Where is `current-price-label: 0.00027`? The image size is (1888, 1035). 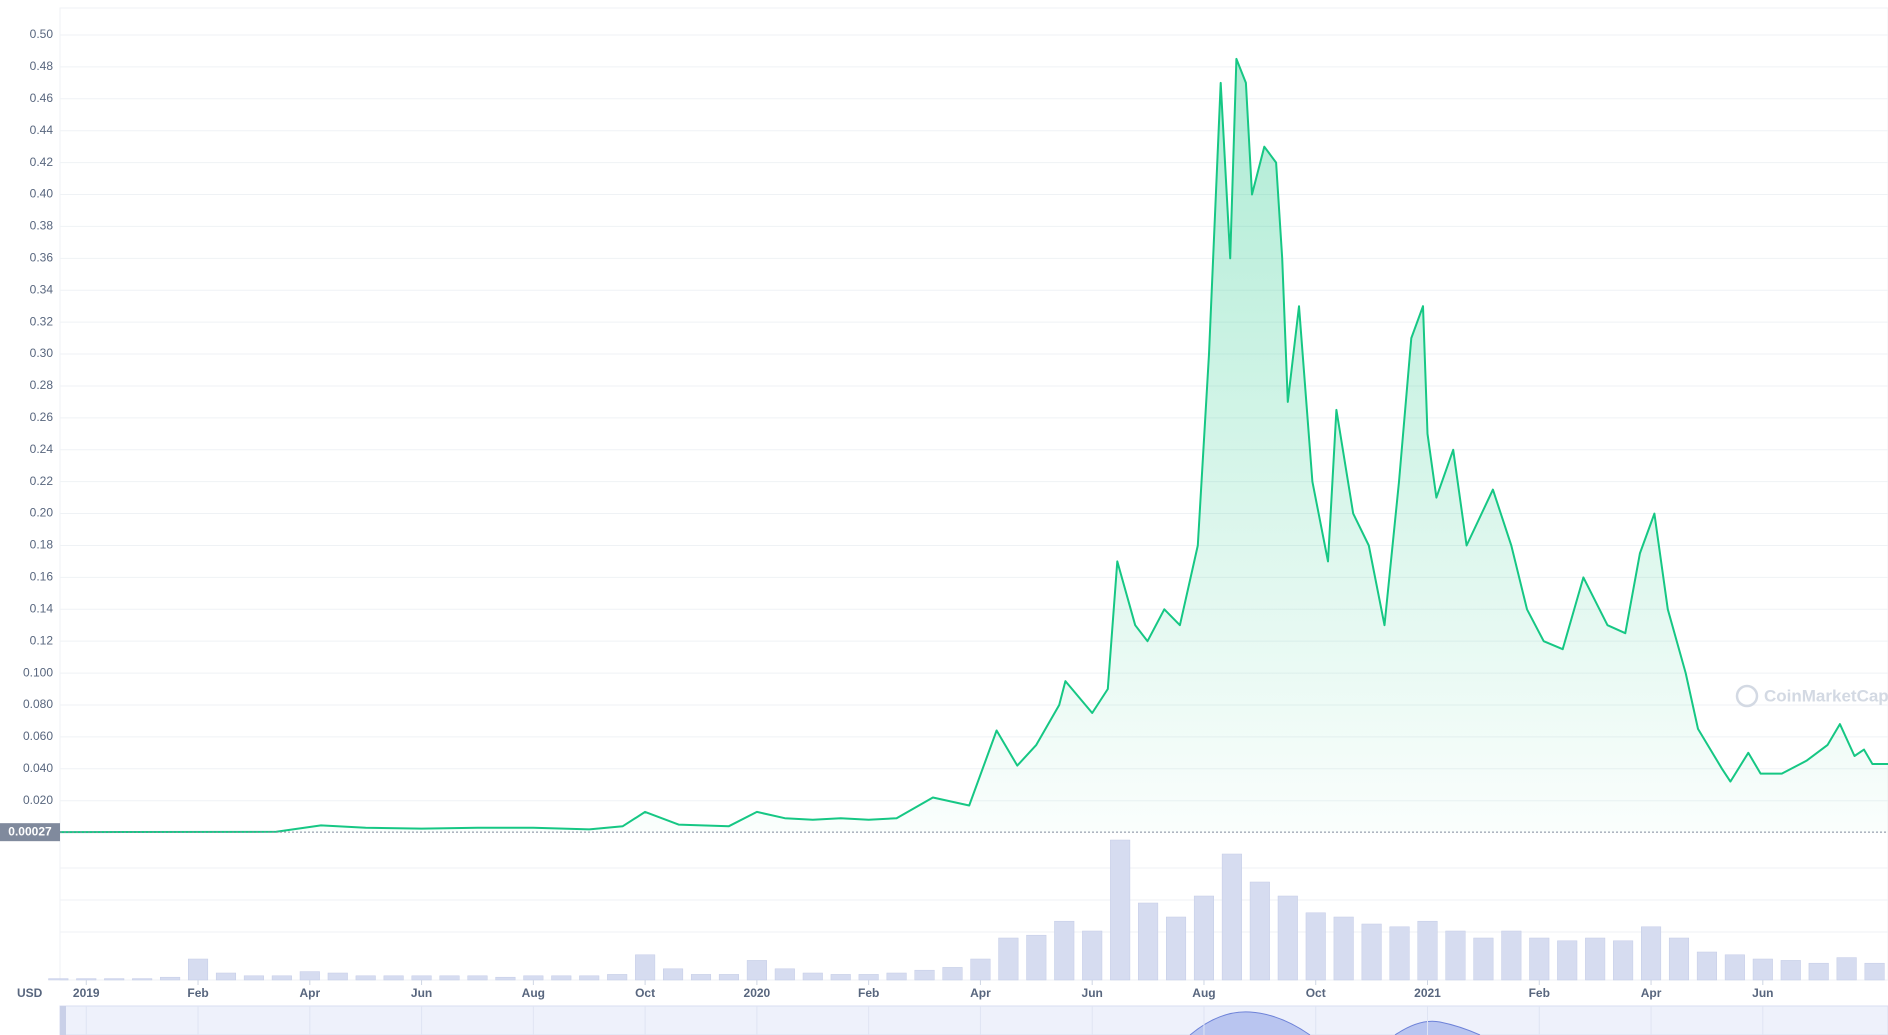 current-price-label: 0.00027 is located at coordinates (30, 831).